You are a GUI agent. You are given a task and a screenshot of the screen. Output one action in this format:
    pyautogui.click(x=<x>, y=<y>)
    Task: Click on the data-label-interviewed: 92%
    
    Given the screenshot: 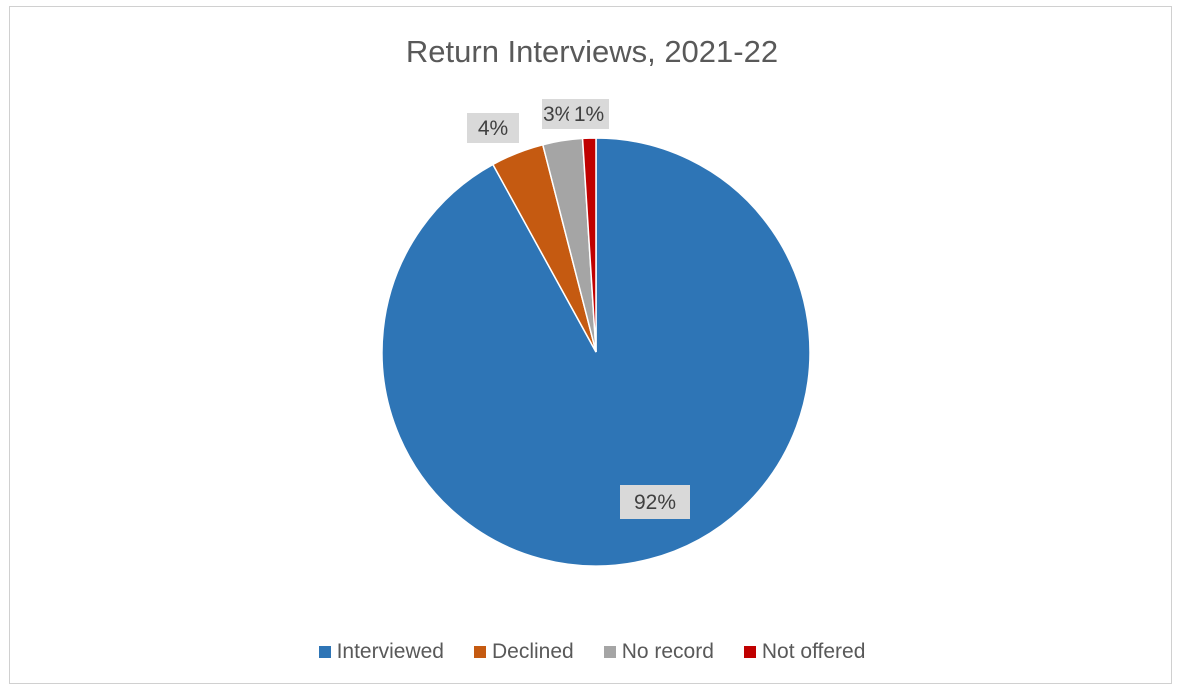 What is the action you would take?
    pyautogui.click(x=655, y=502)
    